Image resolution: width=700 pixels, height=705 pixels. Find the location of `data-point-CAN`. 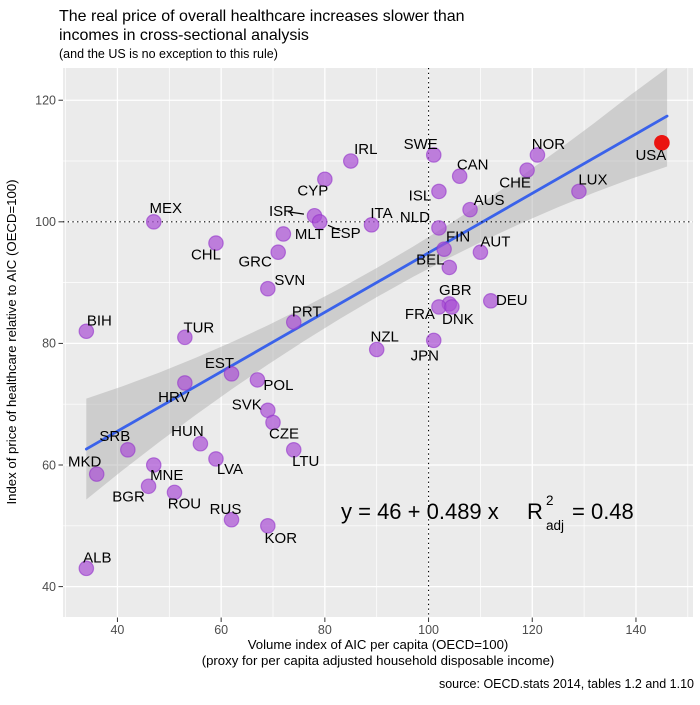

data-point-CAN is located at coordinates (459, 176).